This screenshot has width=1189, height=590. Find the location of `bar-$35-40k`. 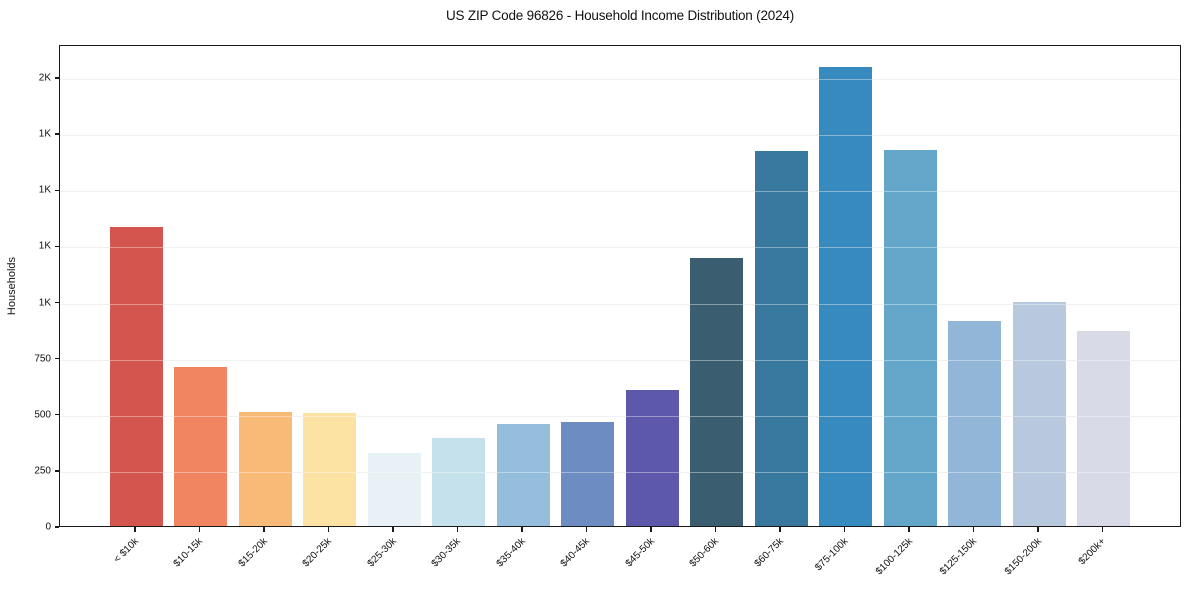

bar-$35-40k is located at coordinates (523, 474).